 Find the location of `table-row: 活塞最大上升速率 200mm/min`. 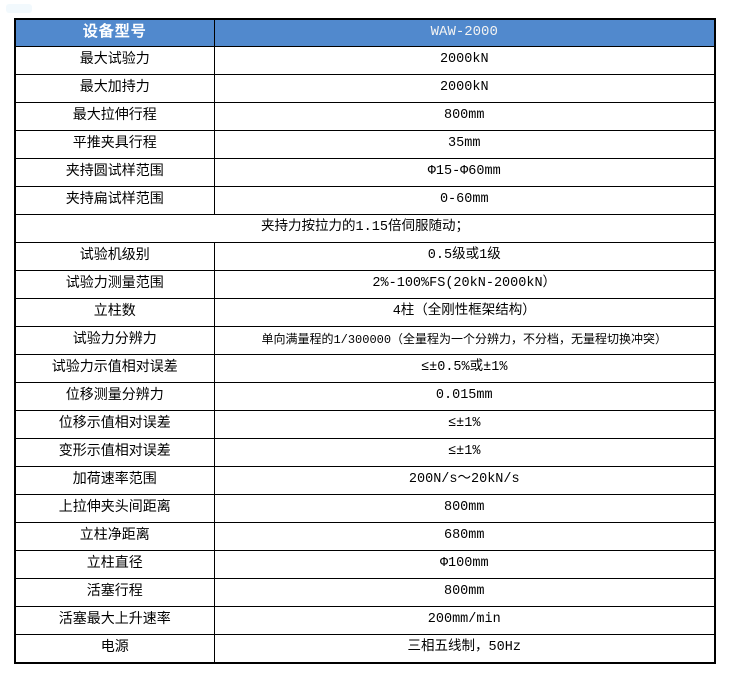

table-row: 活塞最大上升速率 200mm/min is located at coordinates (365, 620).